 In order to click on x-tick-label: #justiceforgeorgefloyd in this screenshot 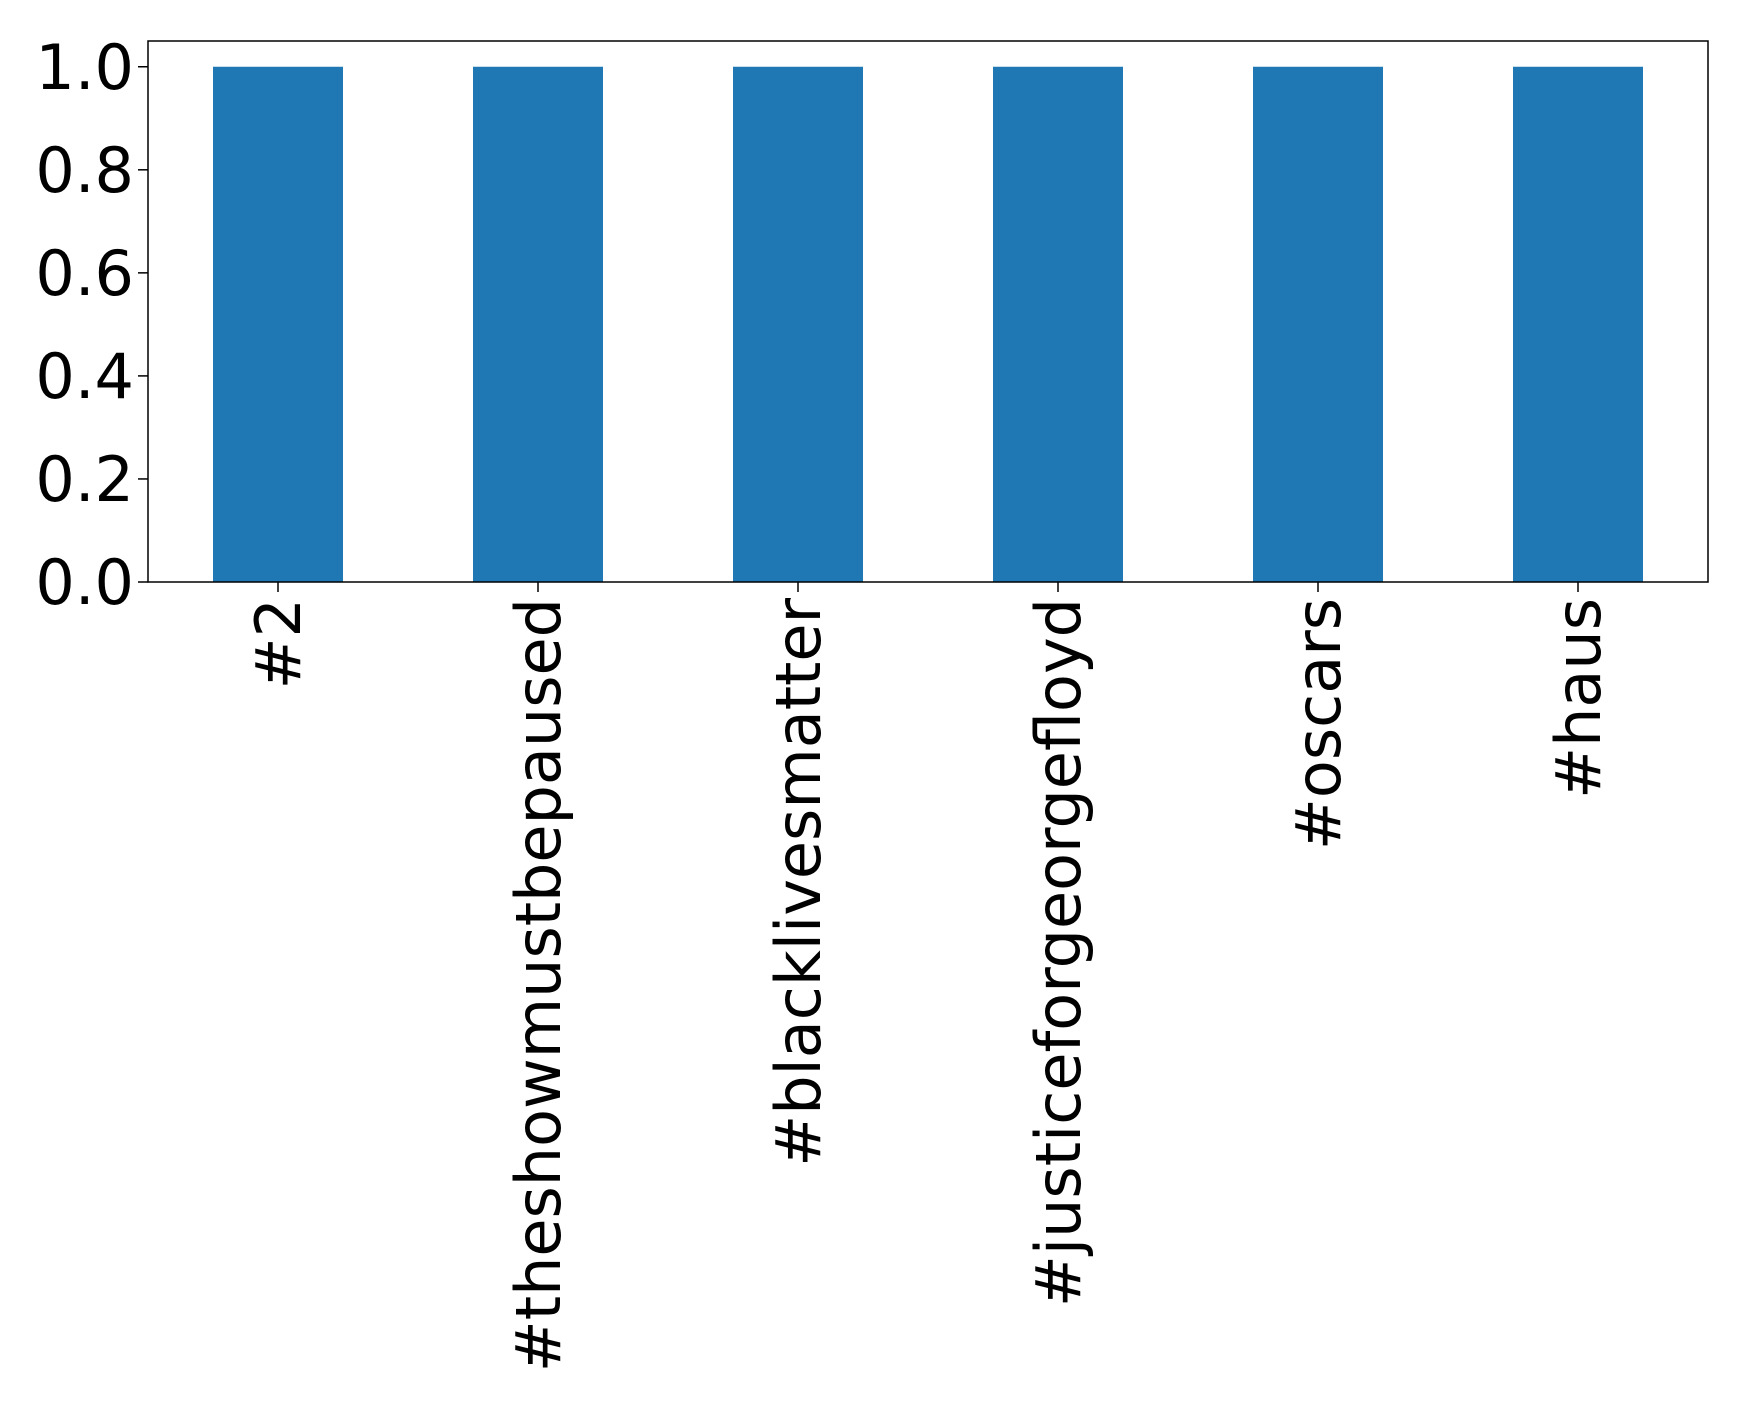, I will do `click(1058, 952)`.